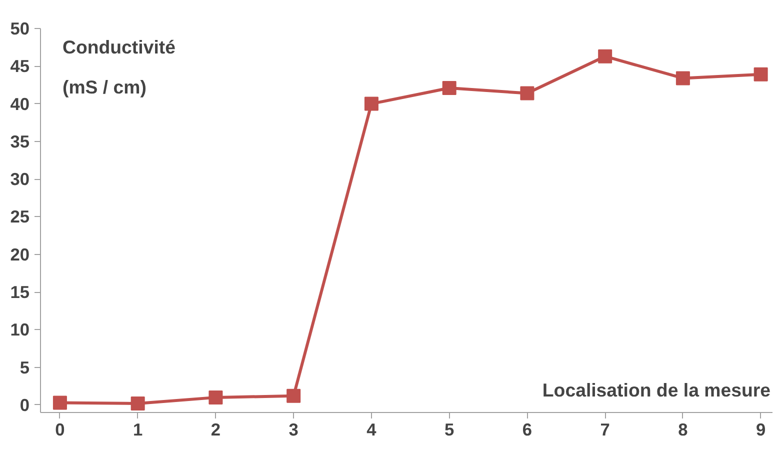 The height and width of the screenshot is (456, 782). Describe the element at coordinates (605, 430) in the screenshot. I see `x-tick-label: 7` at that location.